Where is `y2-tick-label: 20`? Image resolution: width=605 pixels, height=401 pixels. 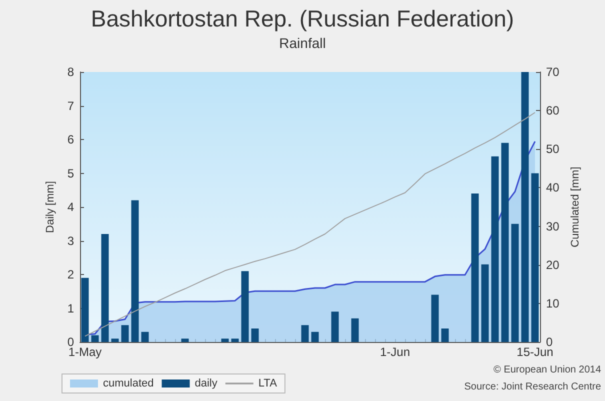 y2-tick-label: 20 is located at coordinates (553, 265).